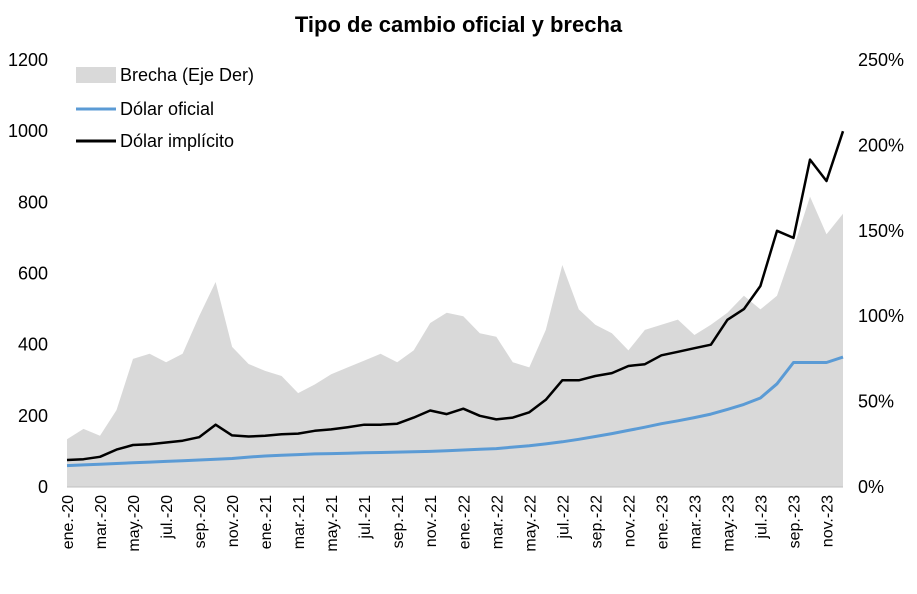 This screenshot has width=917, height=594. What do you see at coordinates (33, 202) in the screenshot?
I see `y-left-tick-label: 800` at bounding box center [33, 202].